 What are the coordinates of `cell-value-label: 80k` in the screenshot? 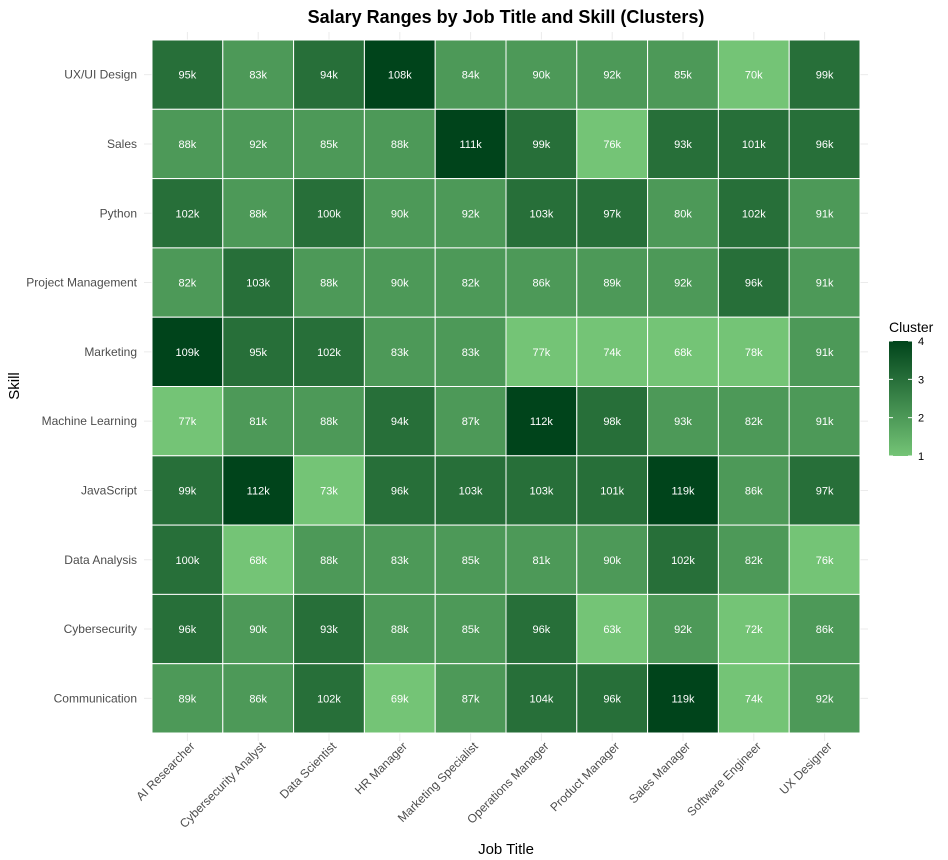 It's located at (683, 214).